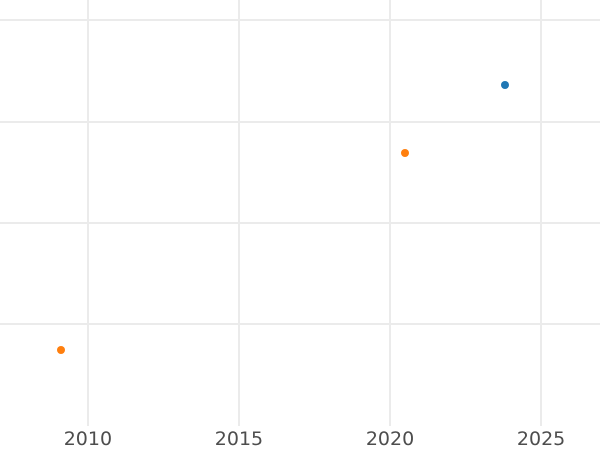 The image size is (600, 450). What do you see at coordinates (390, 438) in the screenshot?
I see `x-tick-label: 2020` at bounding box center [390, 438].